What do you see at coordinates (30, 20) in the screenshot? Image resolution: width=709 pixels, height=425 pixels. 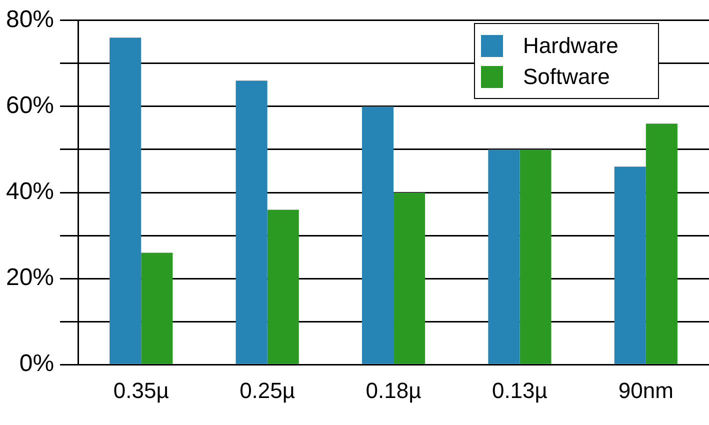 I see `y-tick-label: 80%` at bounding box center [30, 20].